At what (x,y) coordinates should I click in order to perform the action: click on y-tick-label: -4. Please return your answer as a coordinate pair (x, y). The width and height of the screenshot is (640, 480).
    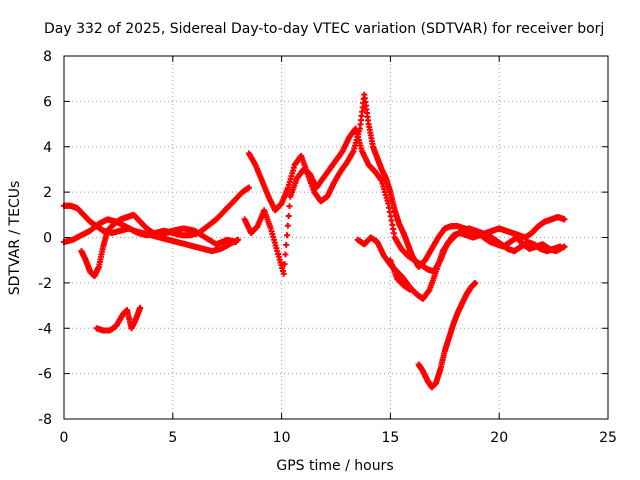
    Looking at the image, I should click on (45, 329).